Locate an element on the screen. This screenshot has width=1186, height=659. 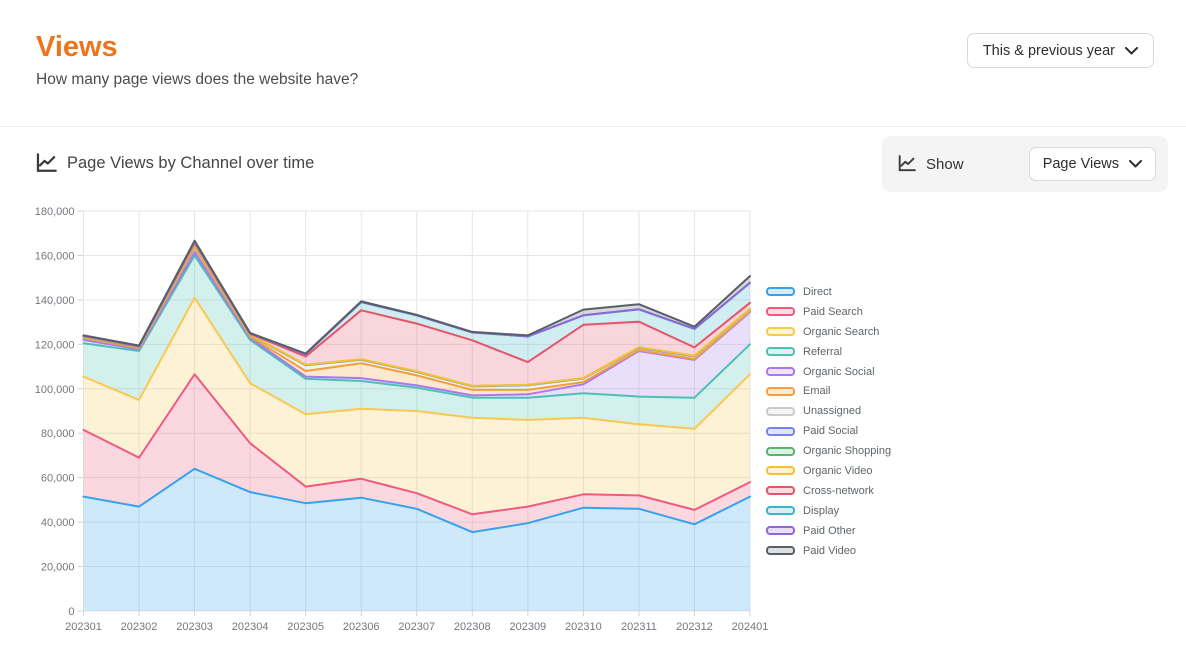
svg-text: 40,000 is located at coordinates (58, 523).